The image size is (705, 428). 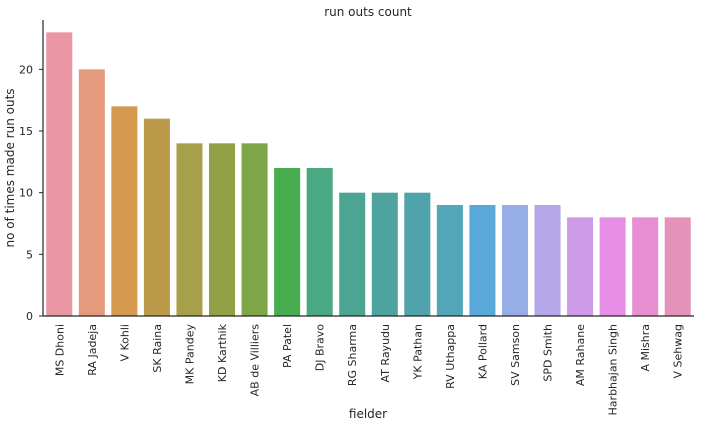 I want to click on bar-at-rayudu, so click(x=384, y=254).